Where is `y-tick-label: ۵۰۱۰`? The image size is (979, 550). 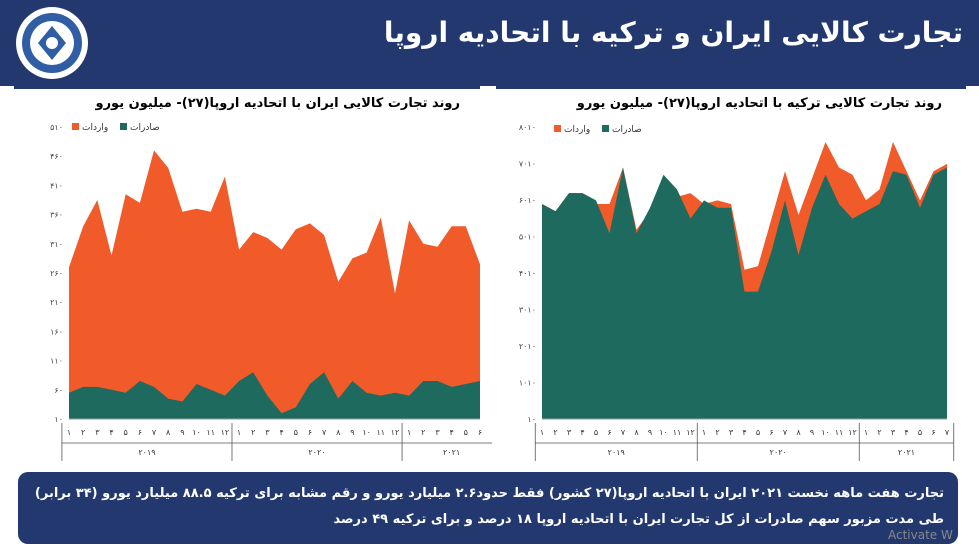
y-tick-label: ۵۰۱۰ is located at coordinates (527, 237).